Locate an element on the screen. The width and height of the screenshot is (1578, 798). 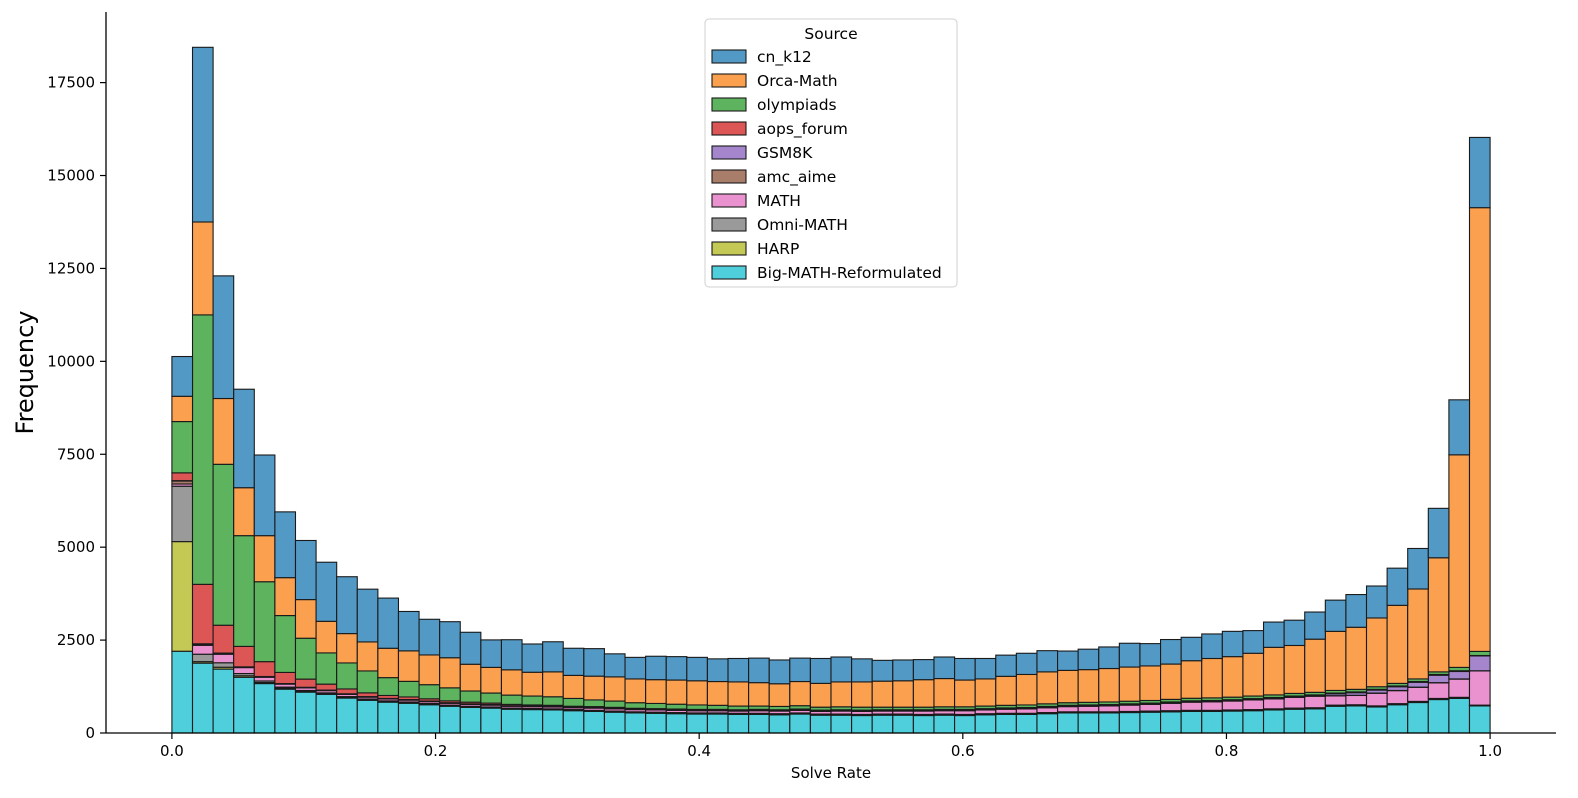
x-axis-label: Solve Rate is located at coordinates (831, 773).